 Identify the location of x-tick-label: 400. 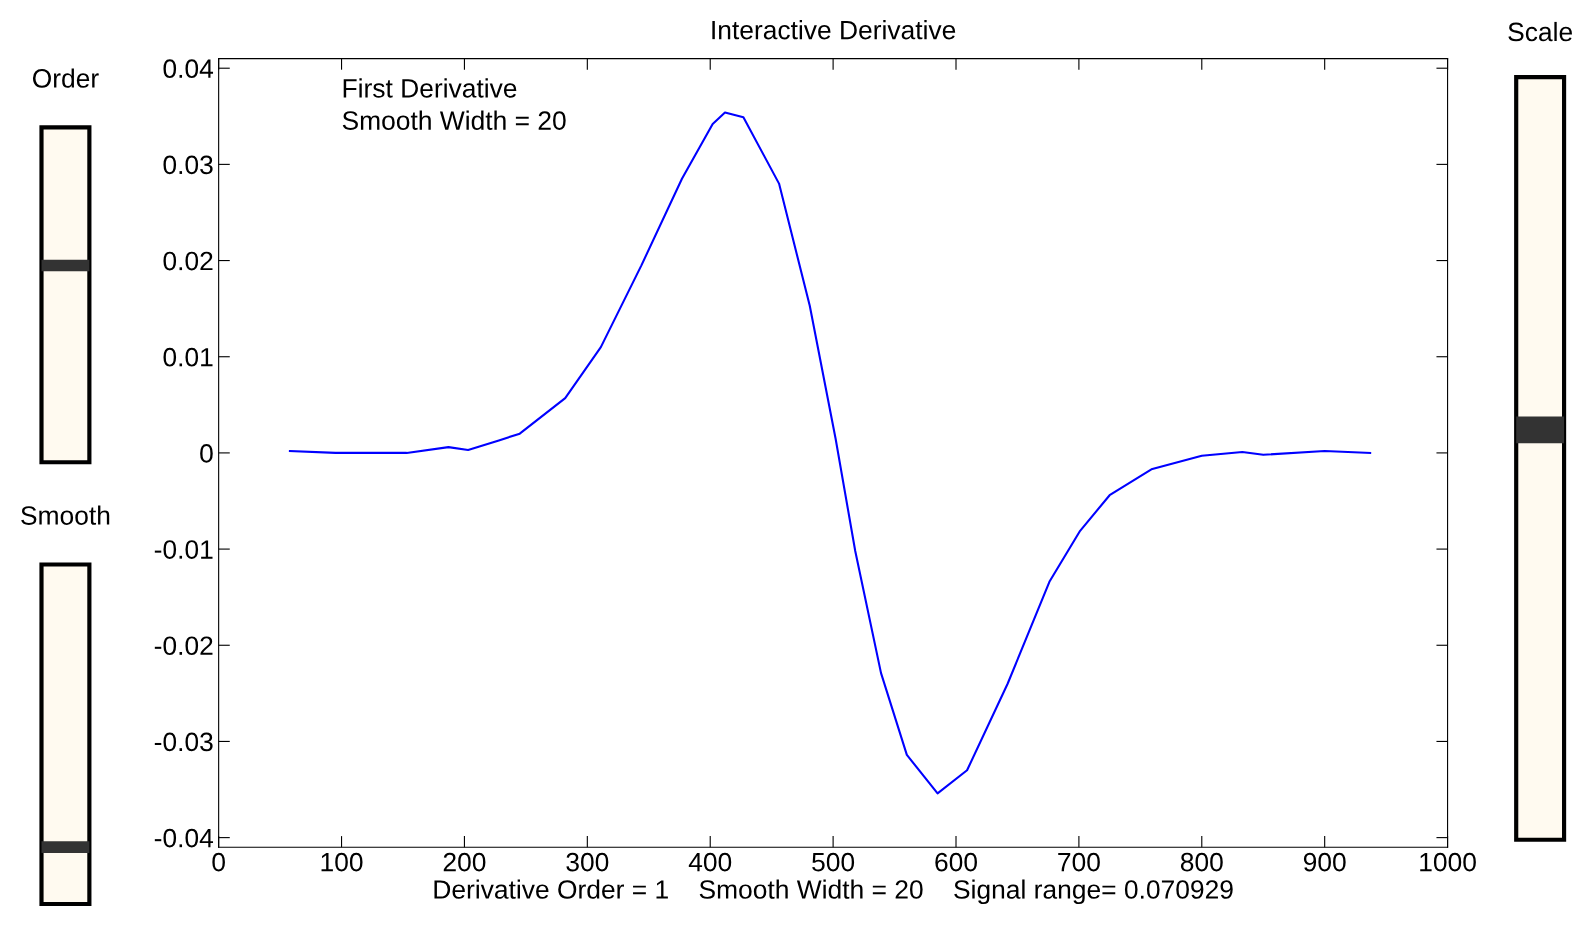
(710, 862).